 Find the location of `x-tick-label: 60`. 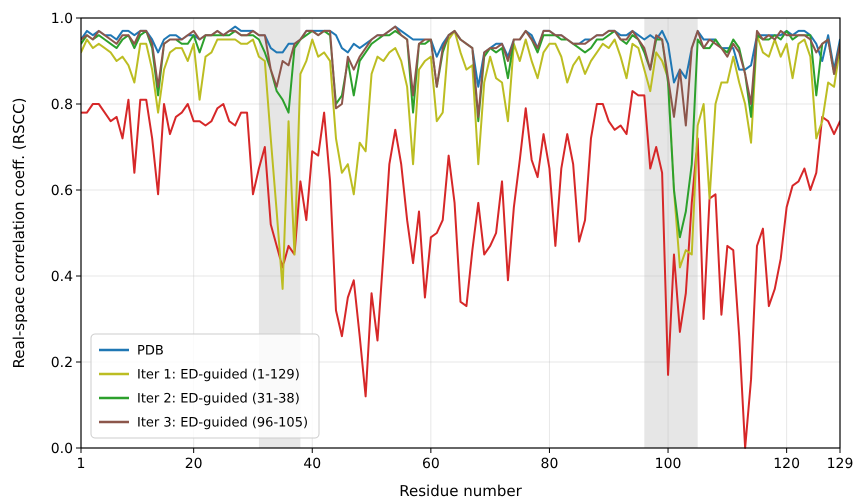

x-tick-label: 60 is located at coordinates (431, 464).